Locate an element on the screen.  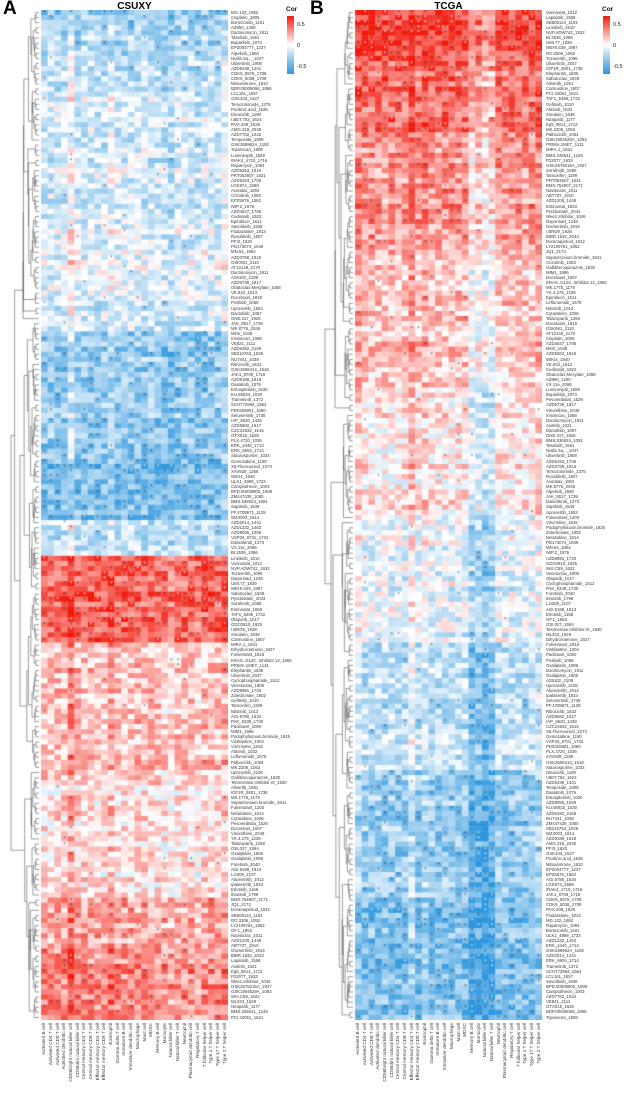
col-label: Eosinophil is located at coordinates (111, 1034).